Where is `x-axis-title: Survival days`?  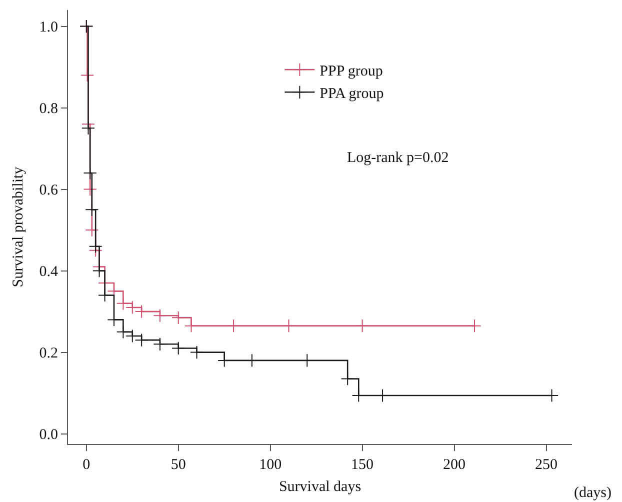
x-axis-title: Survival days is located at coordinates (320, 487).